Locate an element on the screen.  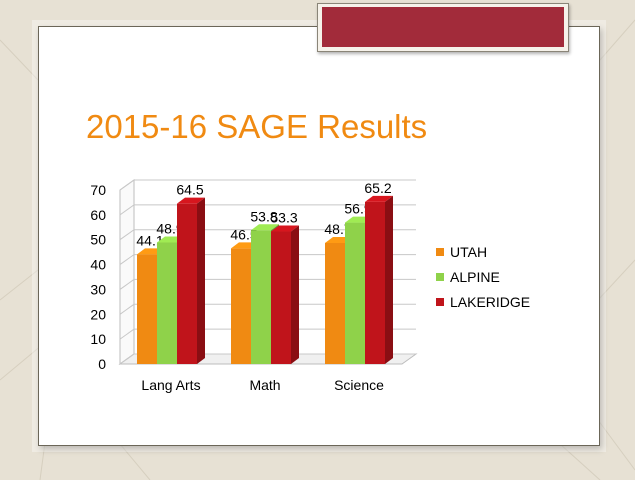
y-tick-label: 50 is located at coordinates (98, 240).